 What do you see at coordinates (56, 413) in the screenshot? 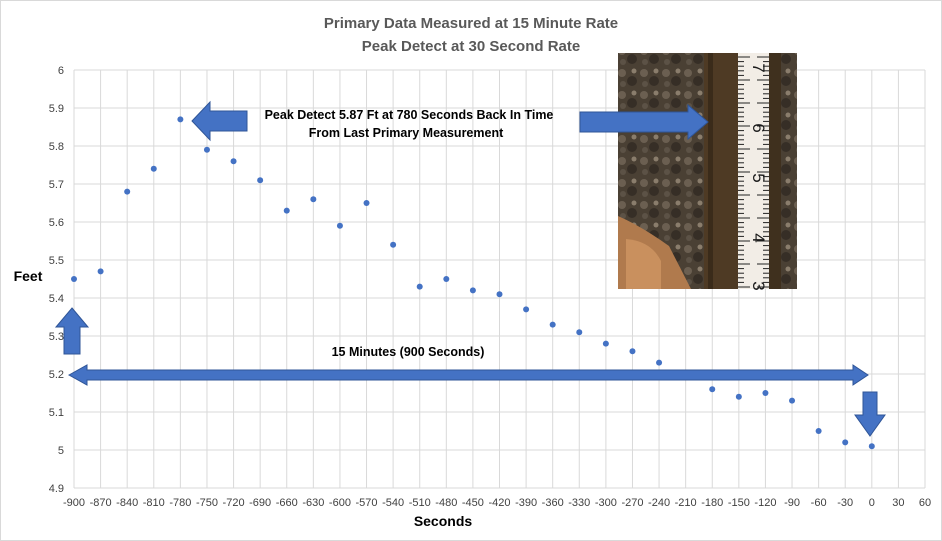
I see `y-tick-label: 5.1` at bounding box center [56, 413].